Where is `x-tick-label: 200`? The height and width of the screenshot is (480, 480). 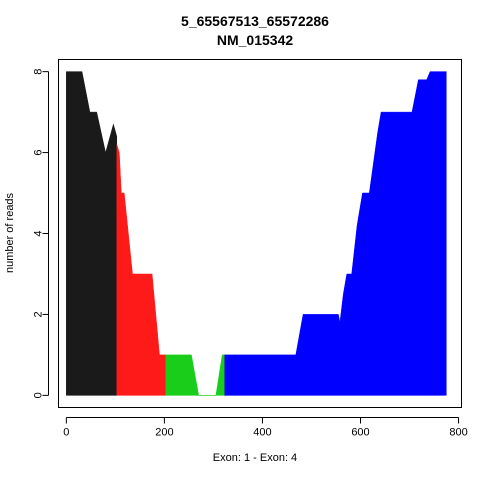 x-tick-label: 200 is located at coordinates (164, 433).